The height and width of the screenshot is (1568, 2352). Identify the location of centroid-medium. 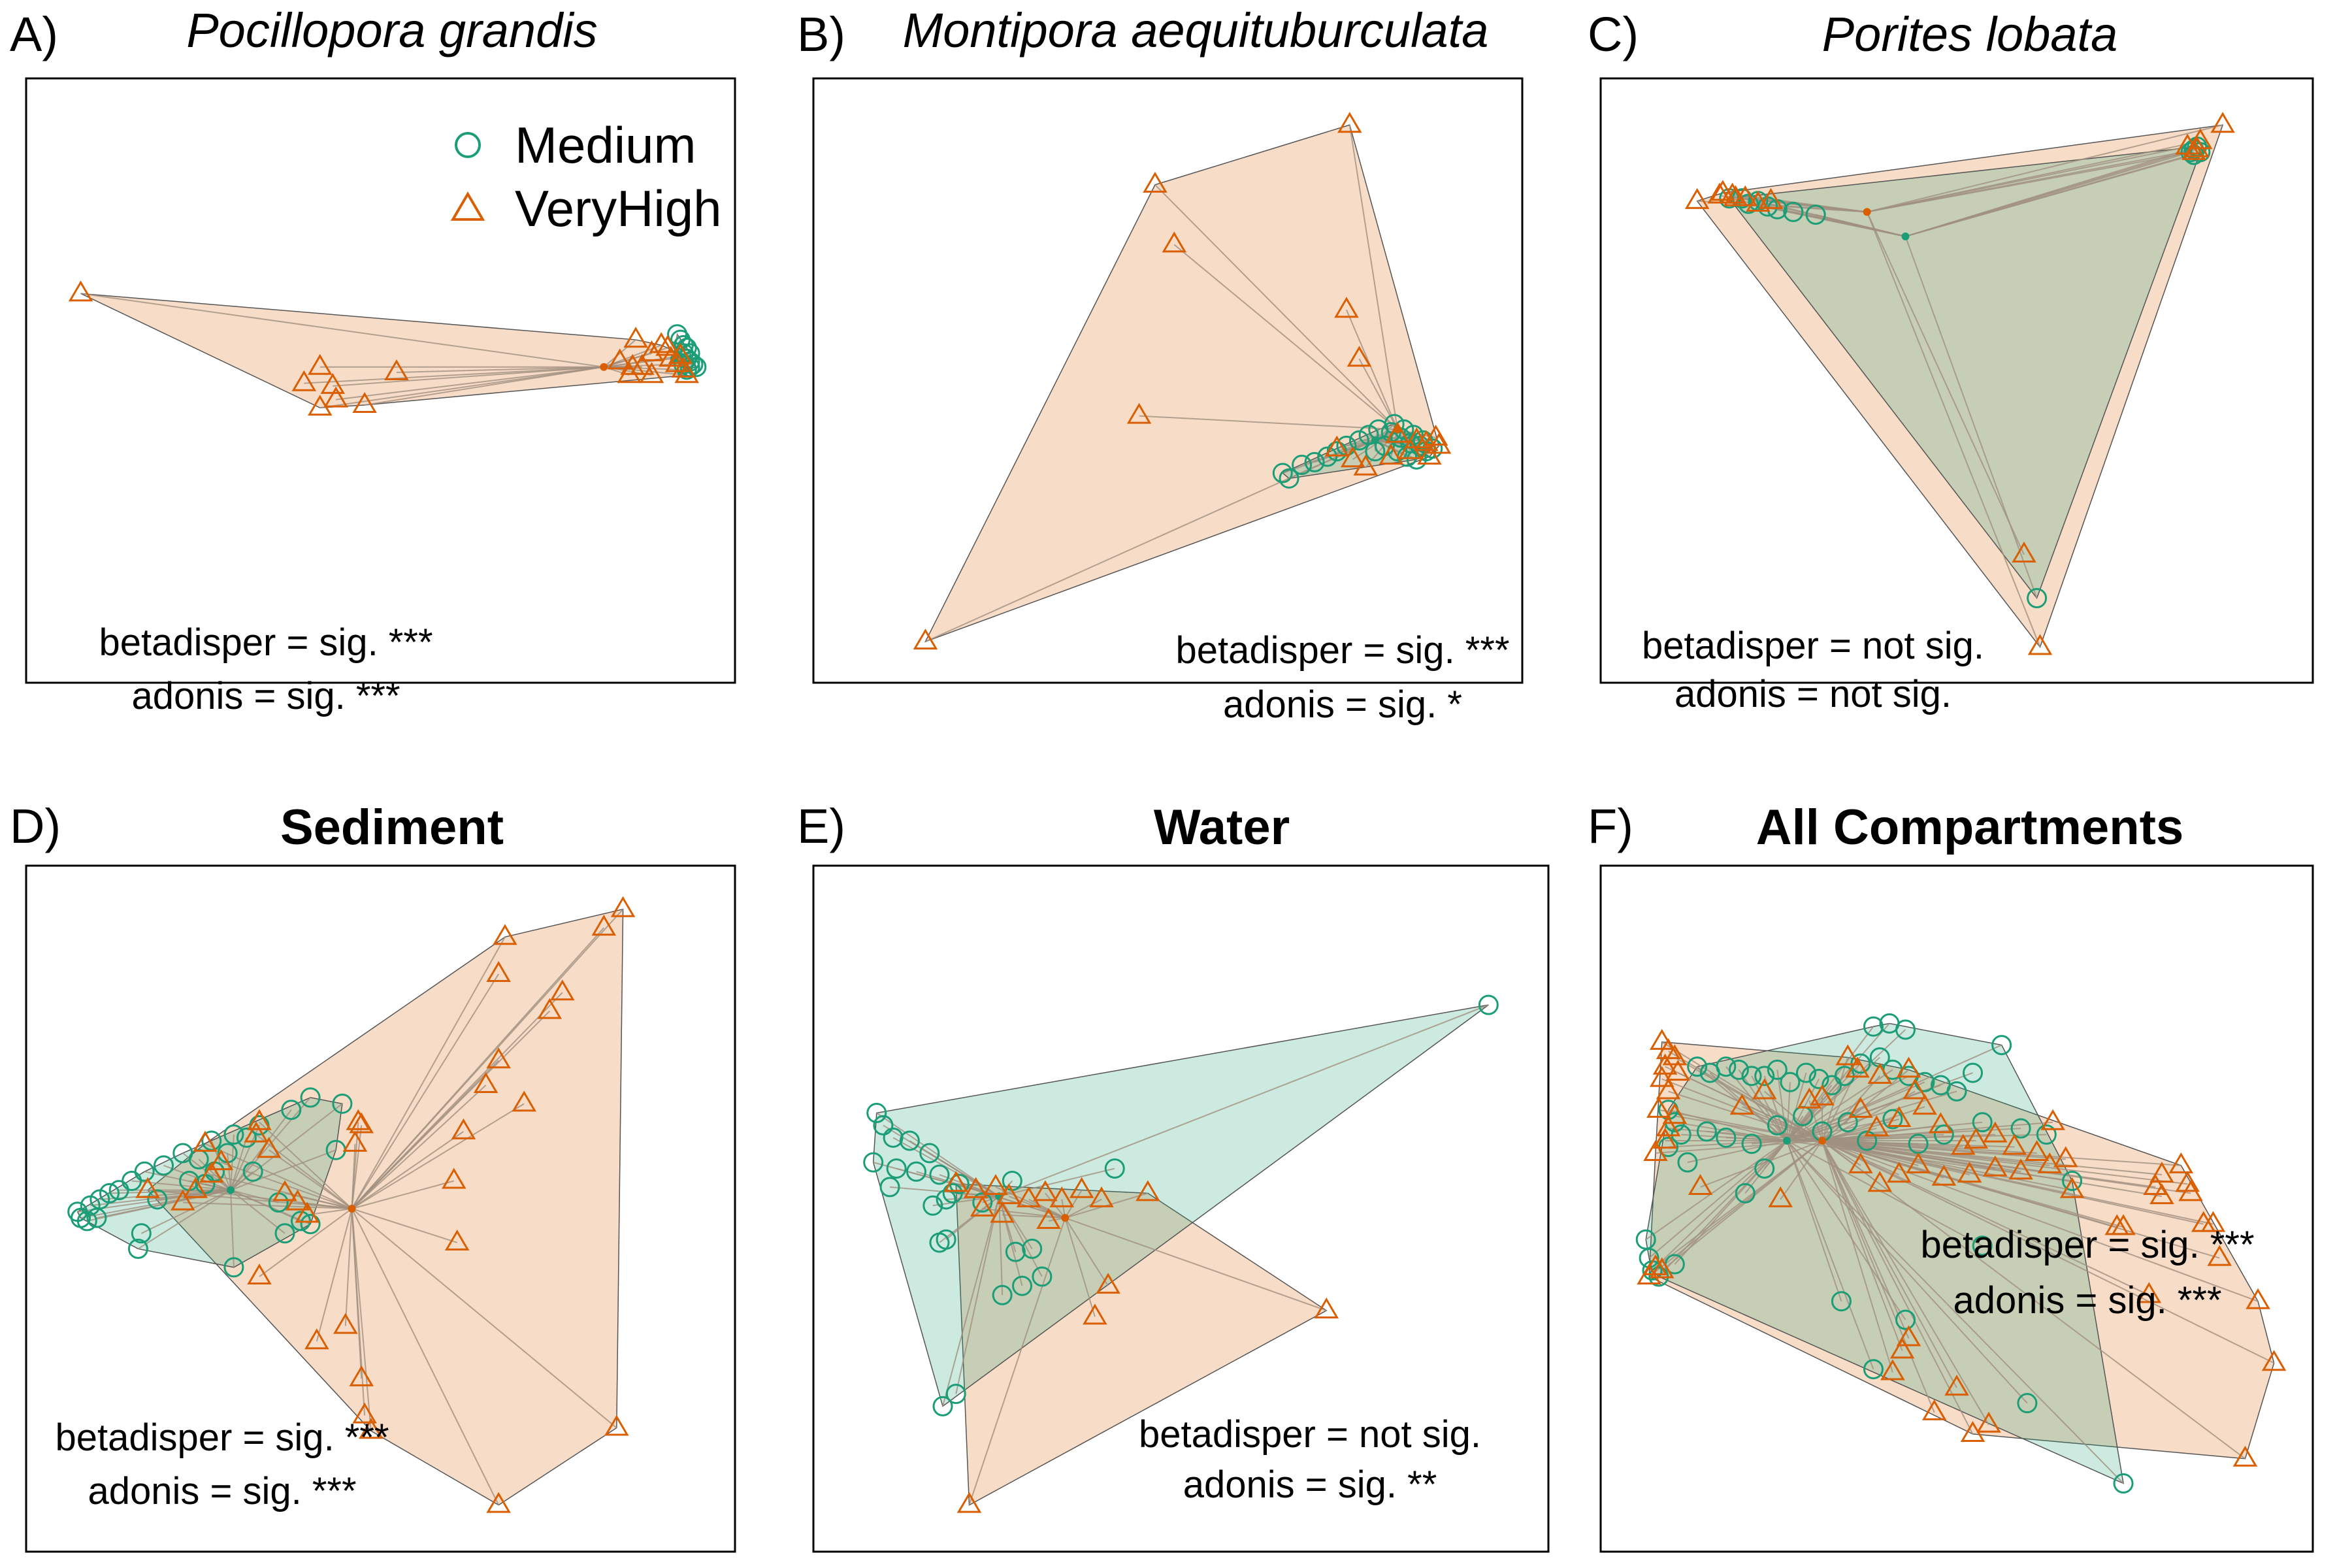
(1905, 236).